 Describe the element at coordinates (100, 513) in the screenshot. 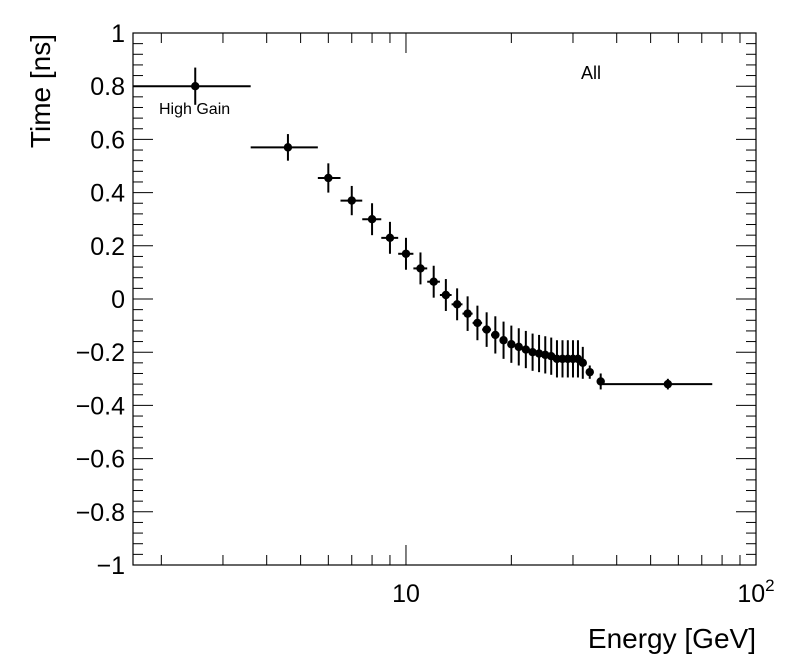

I see `y-tick-label: −0.8` at that location.